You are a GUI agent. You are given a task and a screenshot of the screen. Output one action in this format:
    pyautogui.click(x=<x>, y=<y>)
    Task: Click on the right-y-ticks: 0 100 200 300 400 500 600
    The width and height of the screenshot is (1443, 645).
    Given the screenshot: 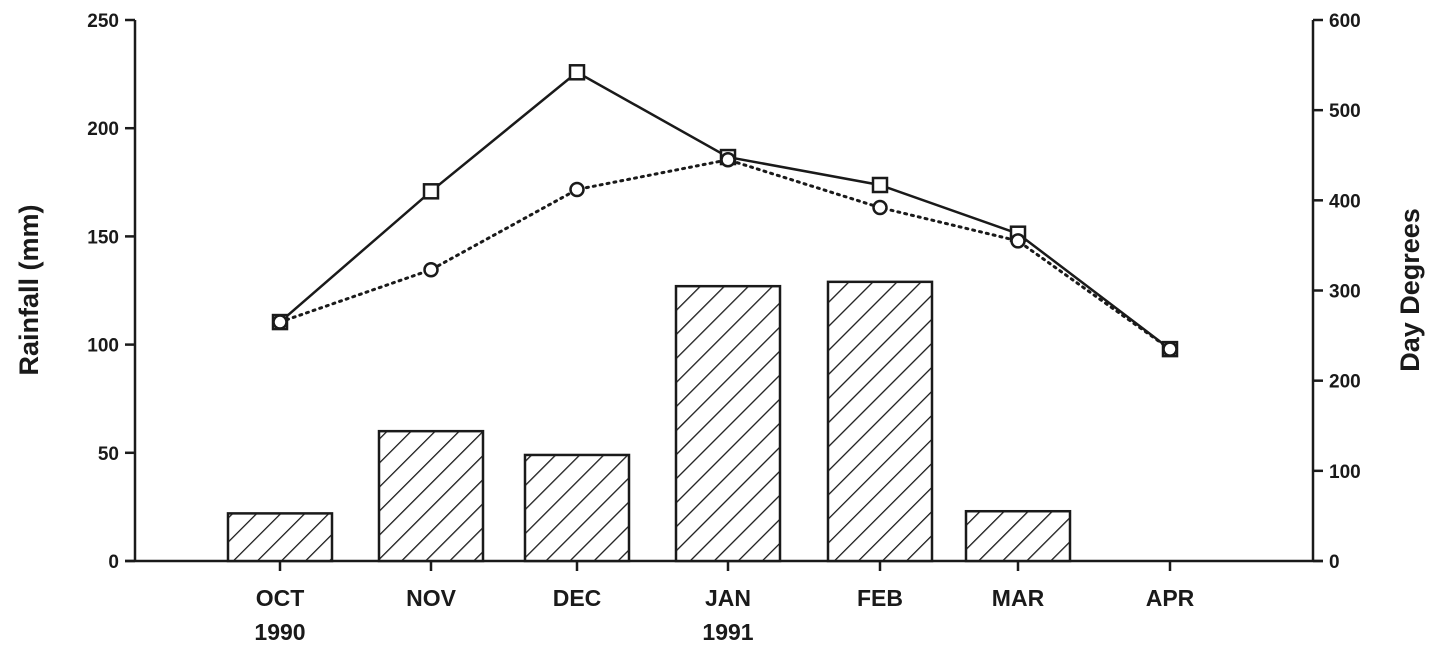 What is the action you would take?
    pyautogui.click(x=1337, y=292)
    